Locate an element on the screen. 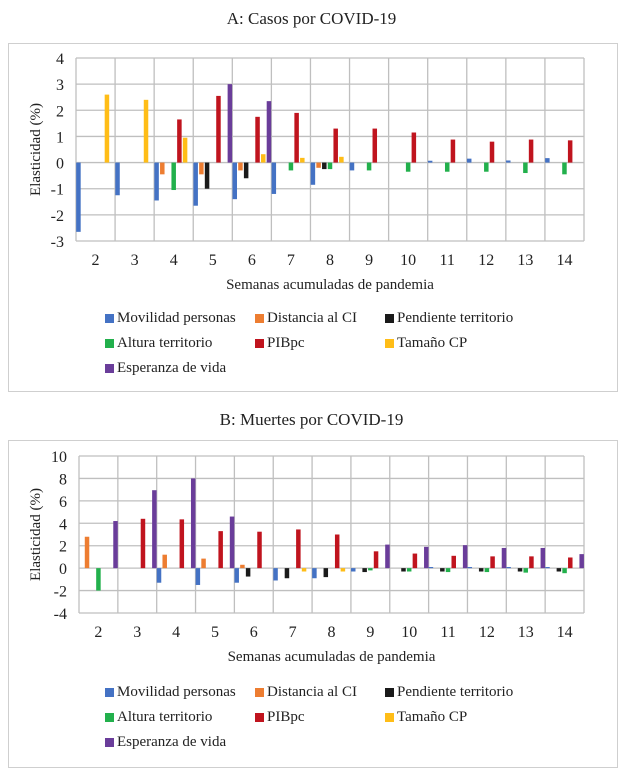  chart-a-bar-altura-territorio-w10 is located at coordinates (408, 167).